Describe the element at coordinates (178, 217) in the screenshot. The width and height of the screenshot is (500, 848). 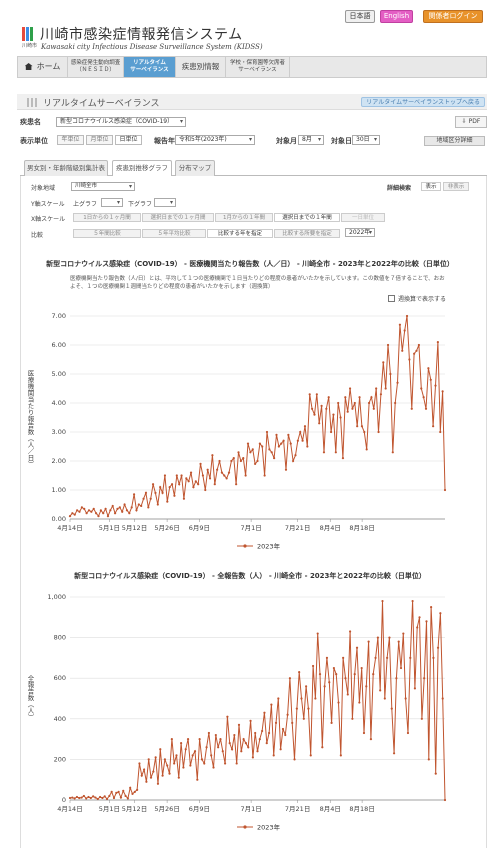
I see `xscale-option-2: 選択日までの１ヶ月間` at that location.